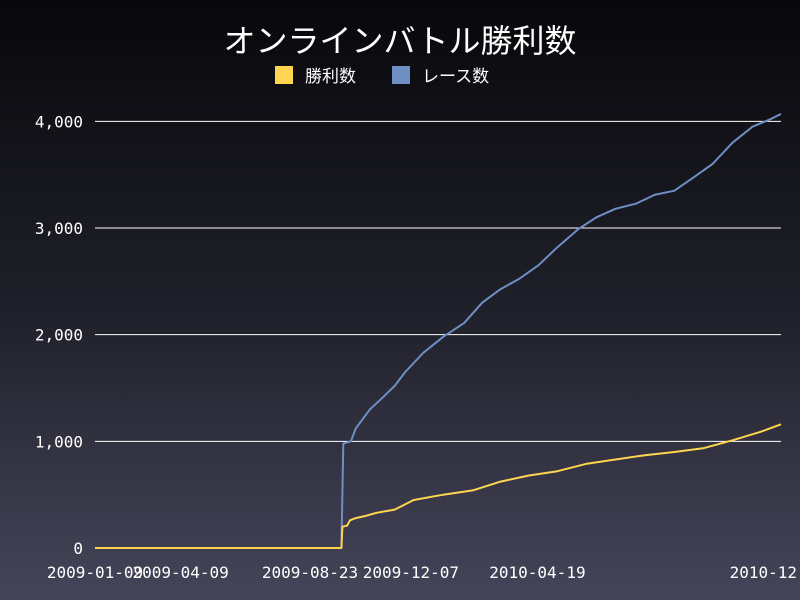 This screenshot has height=600, width=800. What do you see at coordinates (284, 75) in the screenshot?
I see `legend-swatch-wins` at bounding box center [284, 75].